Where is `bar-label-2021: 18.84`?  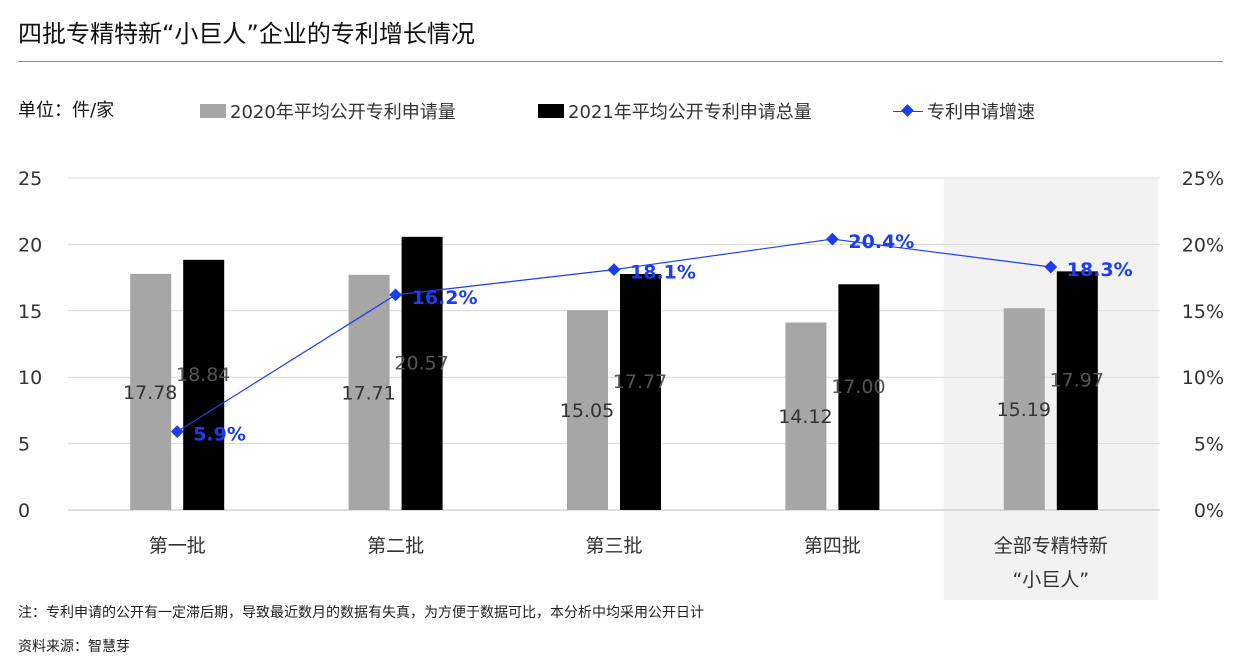 bar-label-2021: 18.84 is located at coordinates (203, 375).